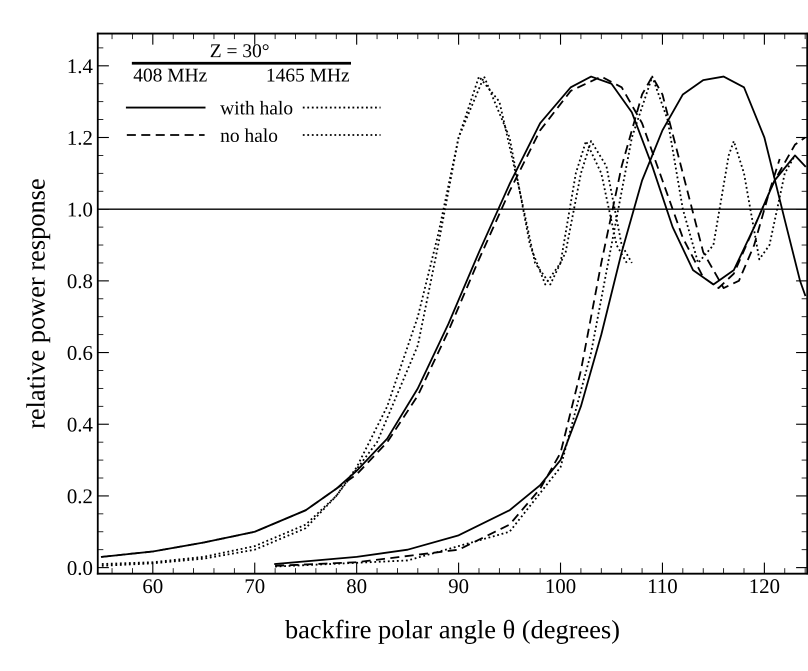  Describe the element at coordinates (765, 586) in the screenshot. I see `x-tick-label: 120` at that location.